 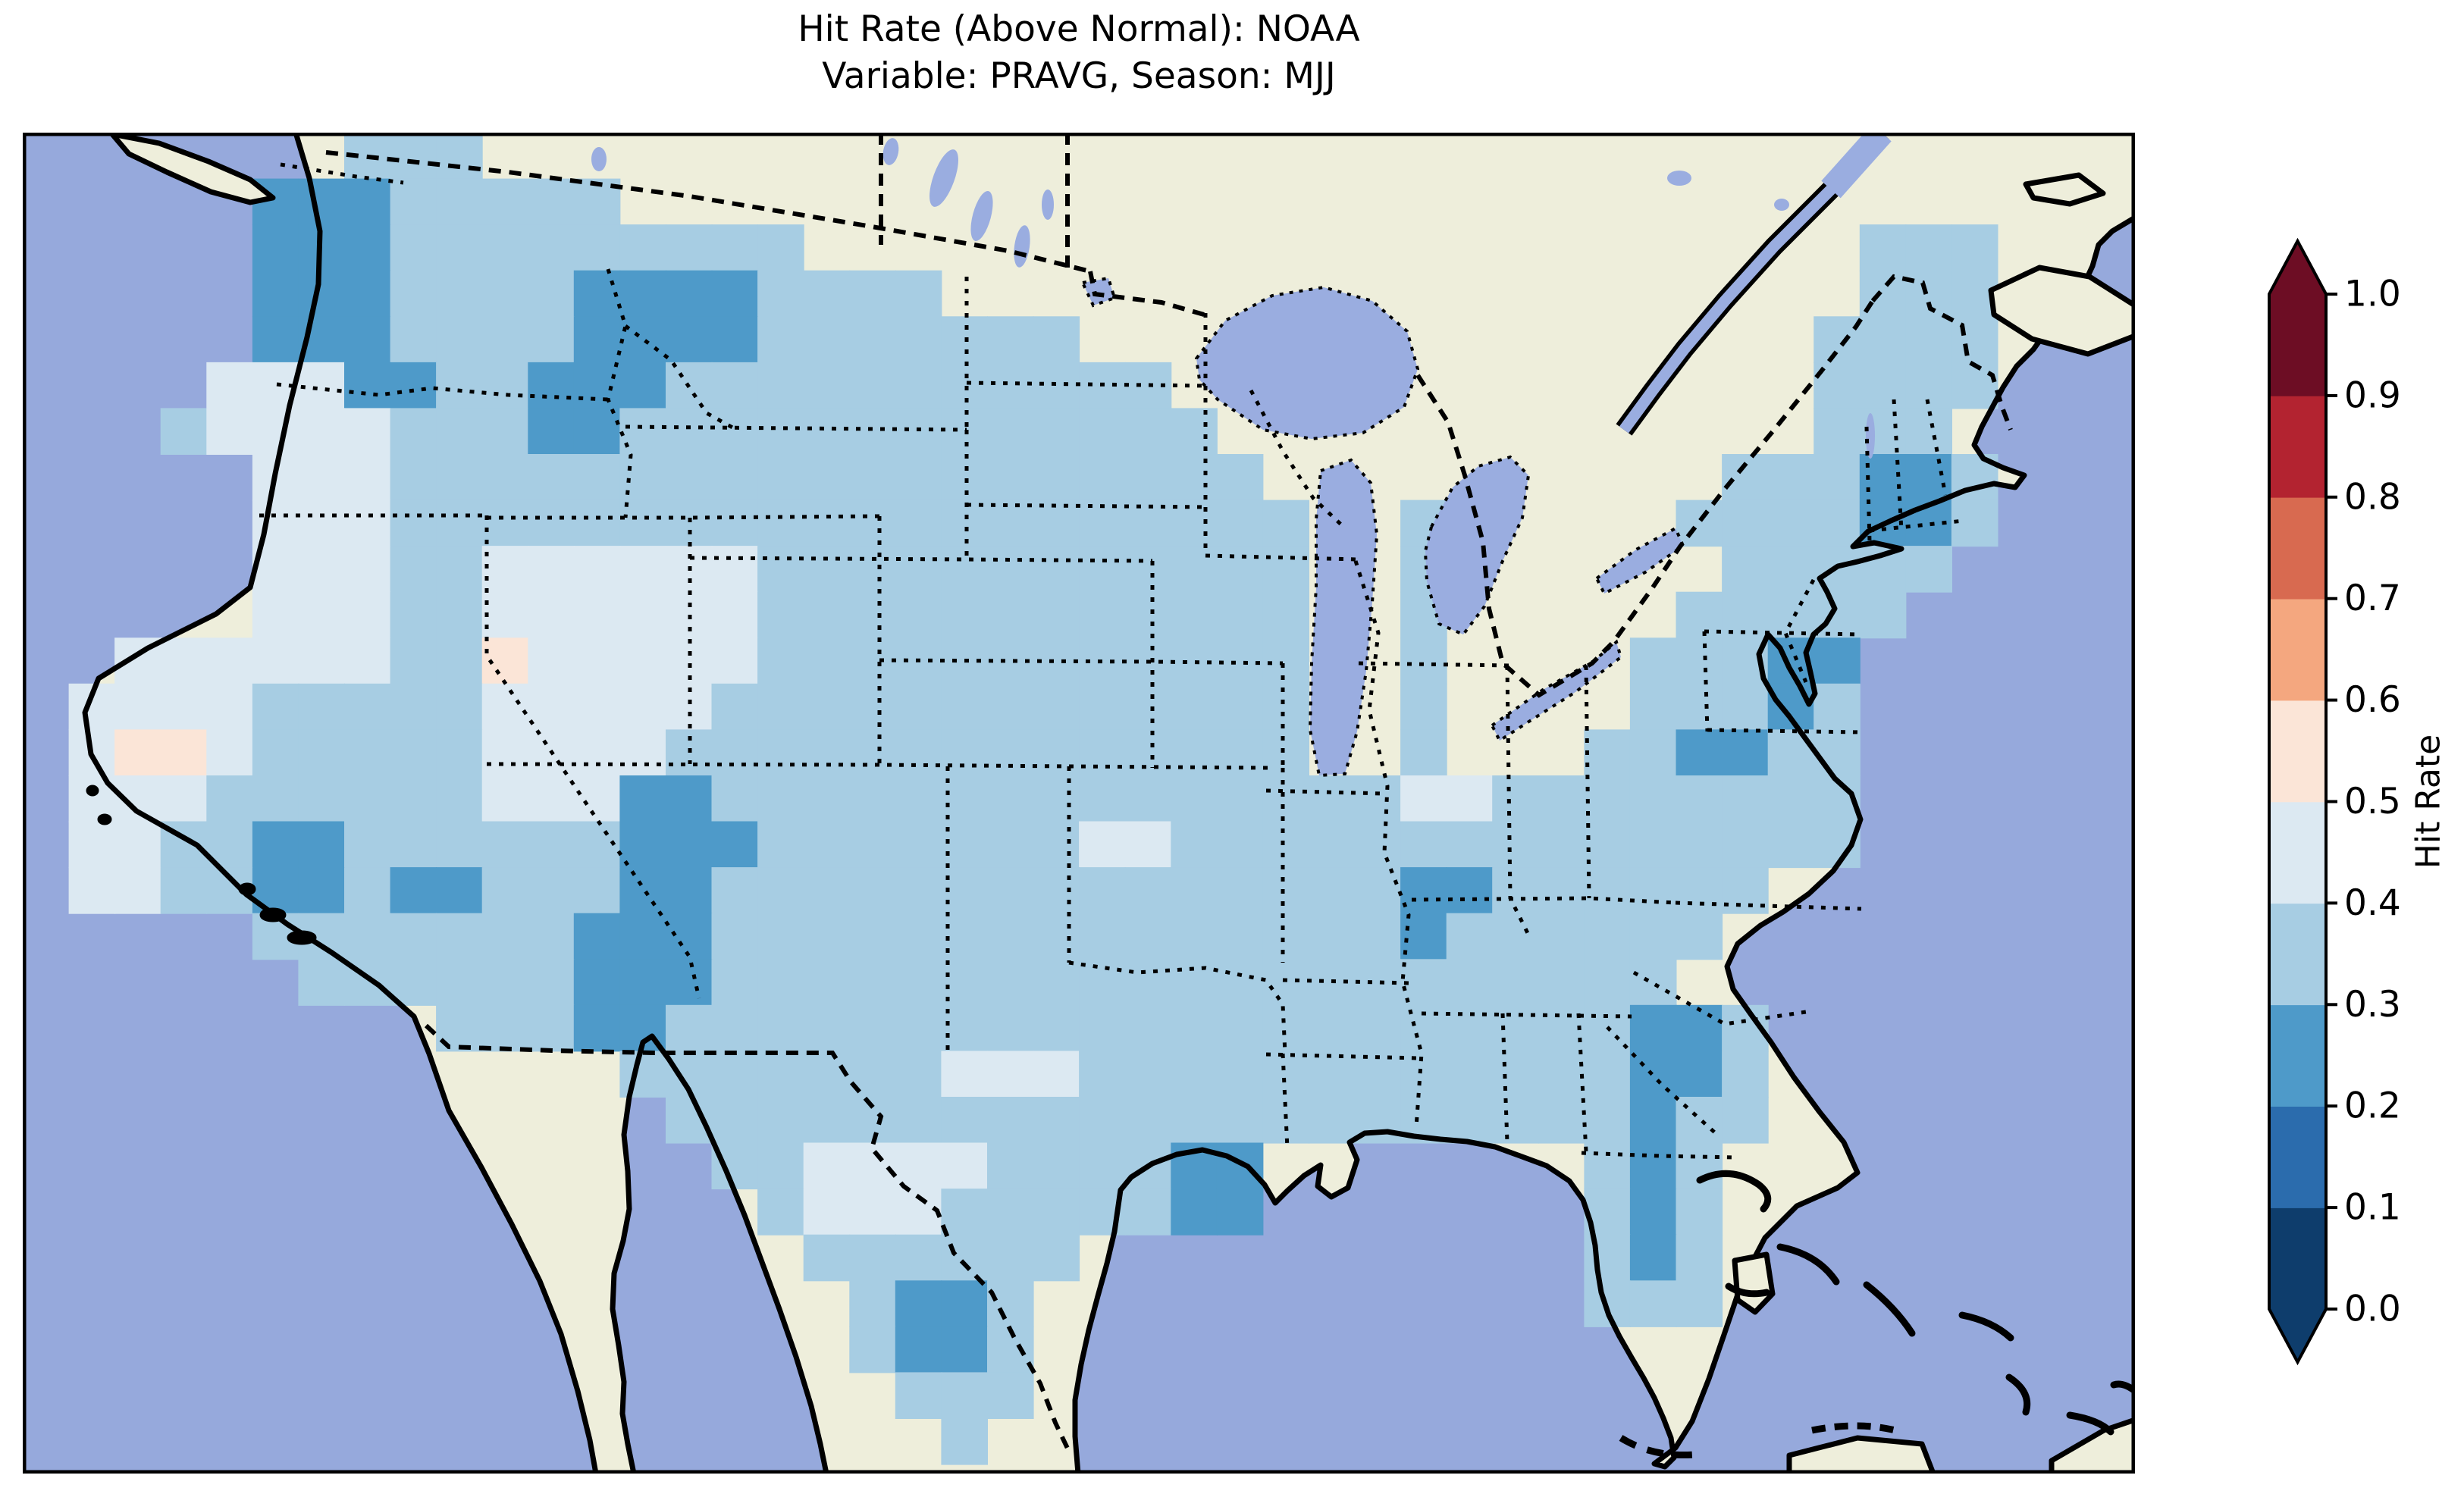 I want to click on colorbar-extend-over, so click(x=2297, y=267).